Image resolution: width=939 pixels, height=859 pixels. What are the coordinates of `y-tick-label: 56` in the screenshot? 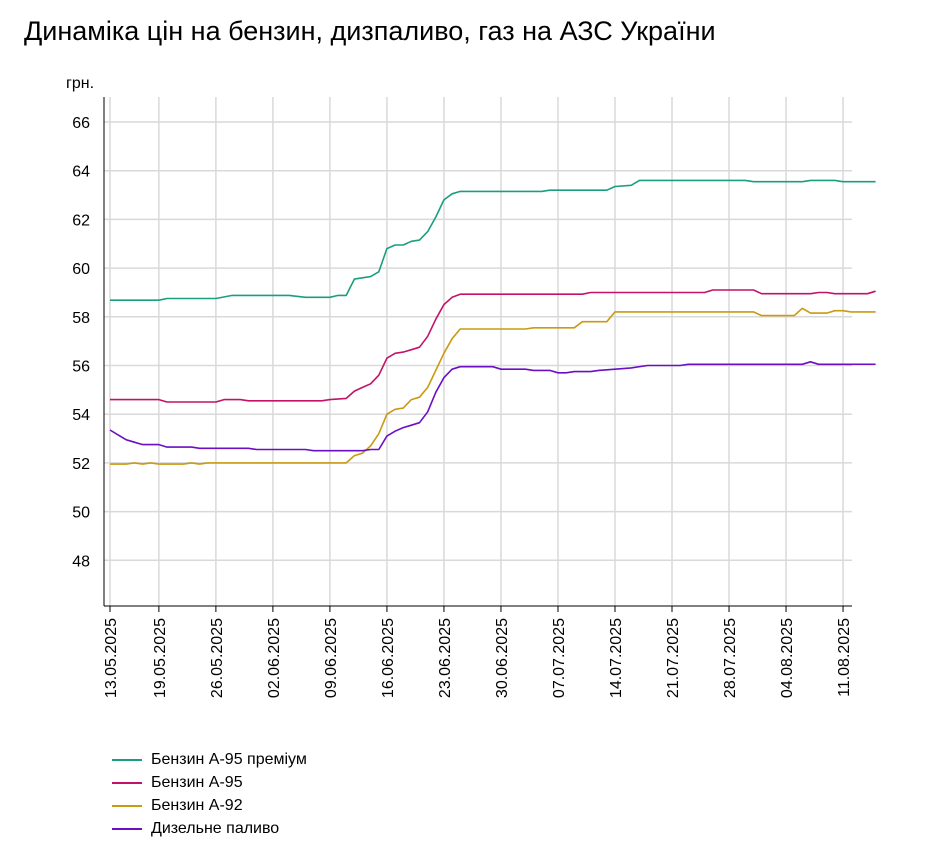 It's located at (81, 367).